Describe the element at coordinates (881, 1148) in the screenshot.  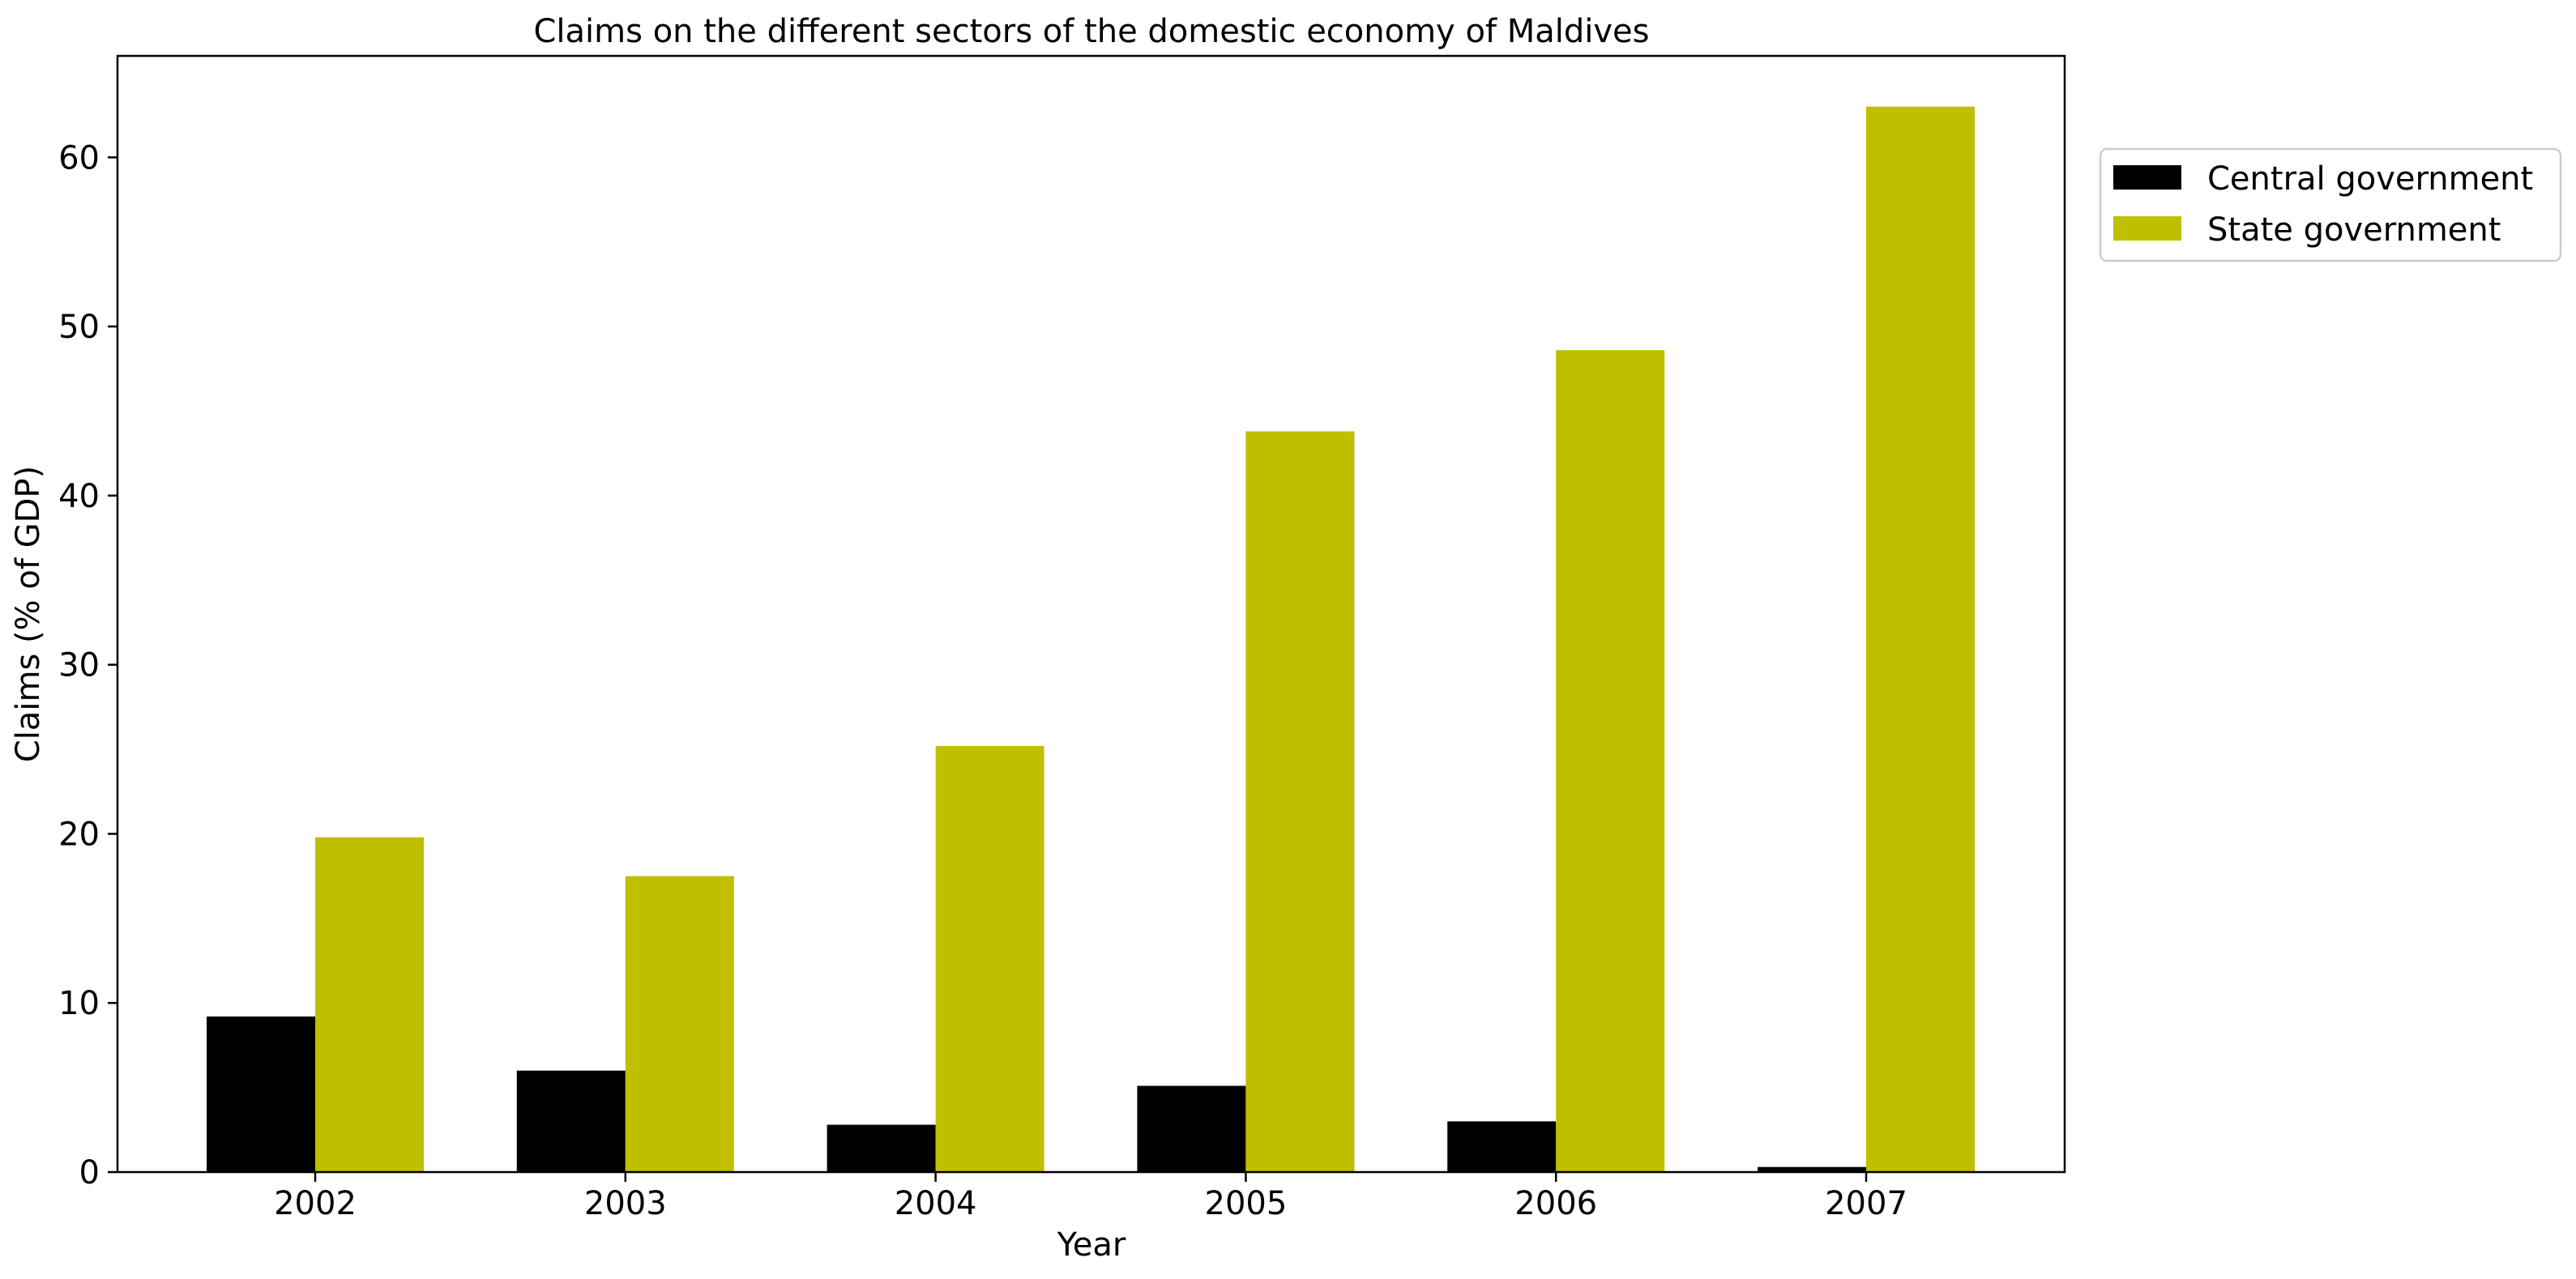
I see `bar-central-government-2004` at that location.